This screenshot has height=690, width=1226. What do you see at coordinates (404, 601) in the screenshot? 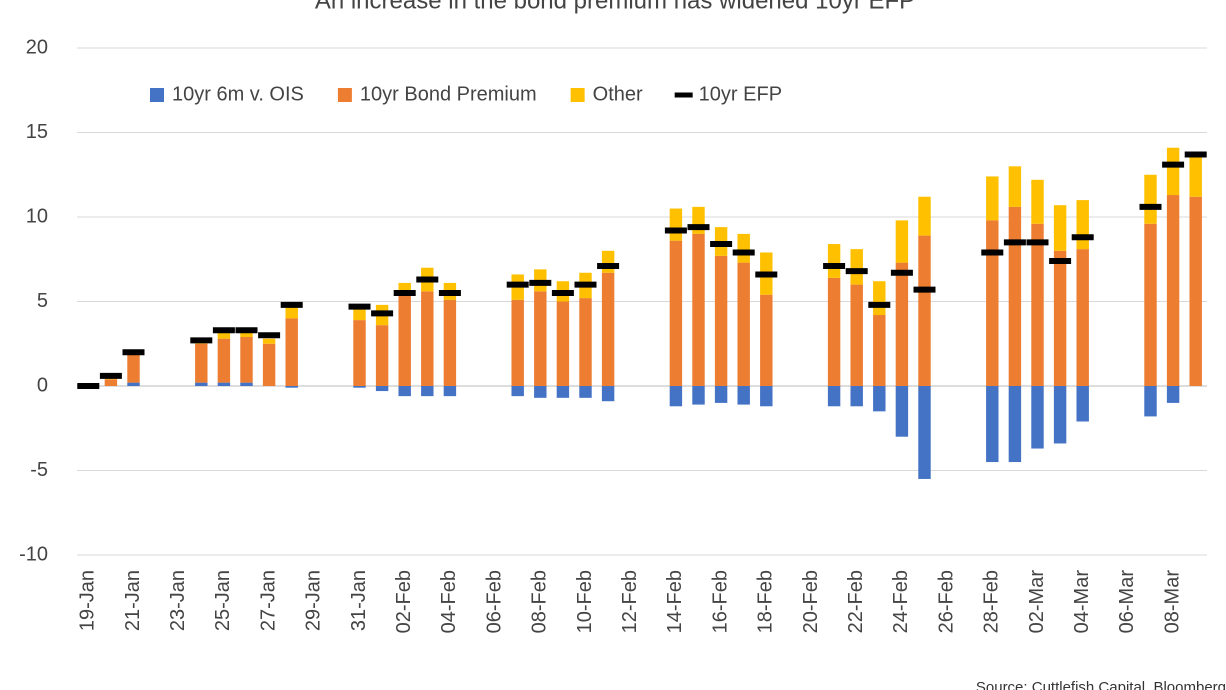
I see `x-tick-label: 02-Feb` at bounding box center [404, 601].